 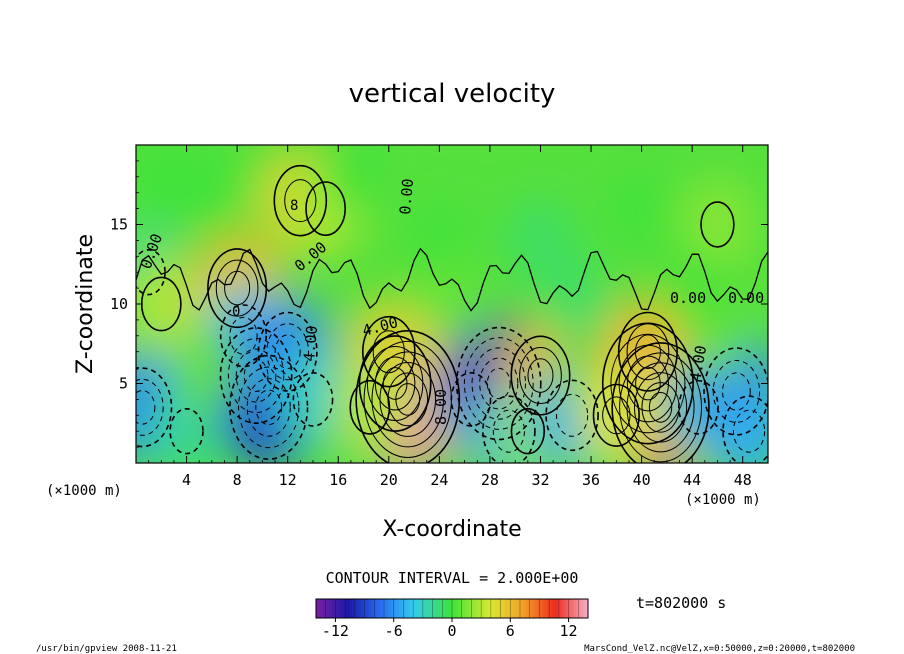 What do you see at coordinates (591, 480) in the screenshot?
I see `x-tick-label: 36` at bounding box center [591, 480].